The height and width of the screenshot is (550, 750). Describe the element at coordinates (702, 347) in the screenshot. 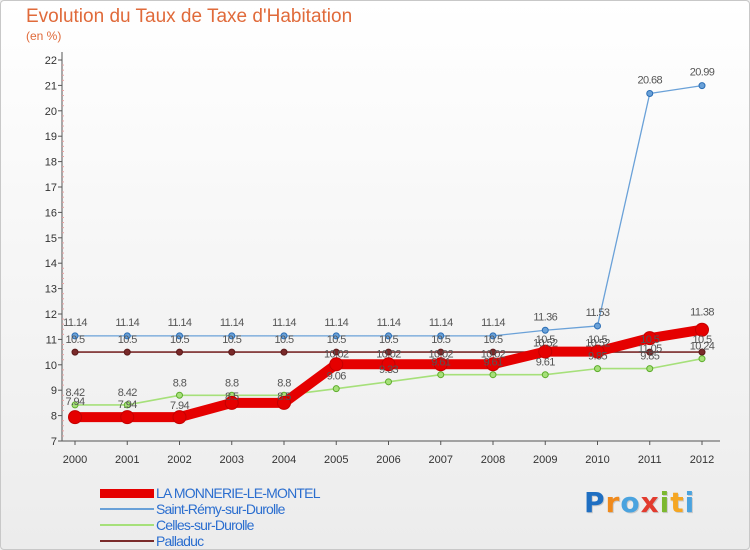

I see `data-label: 10.24` at that location.